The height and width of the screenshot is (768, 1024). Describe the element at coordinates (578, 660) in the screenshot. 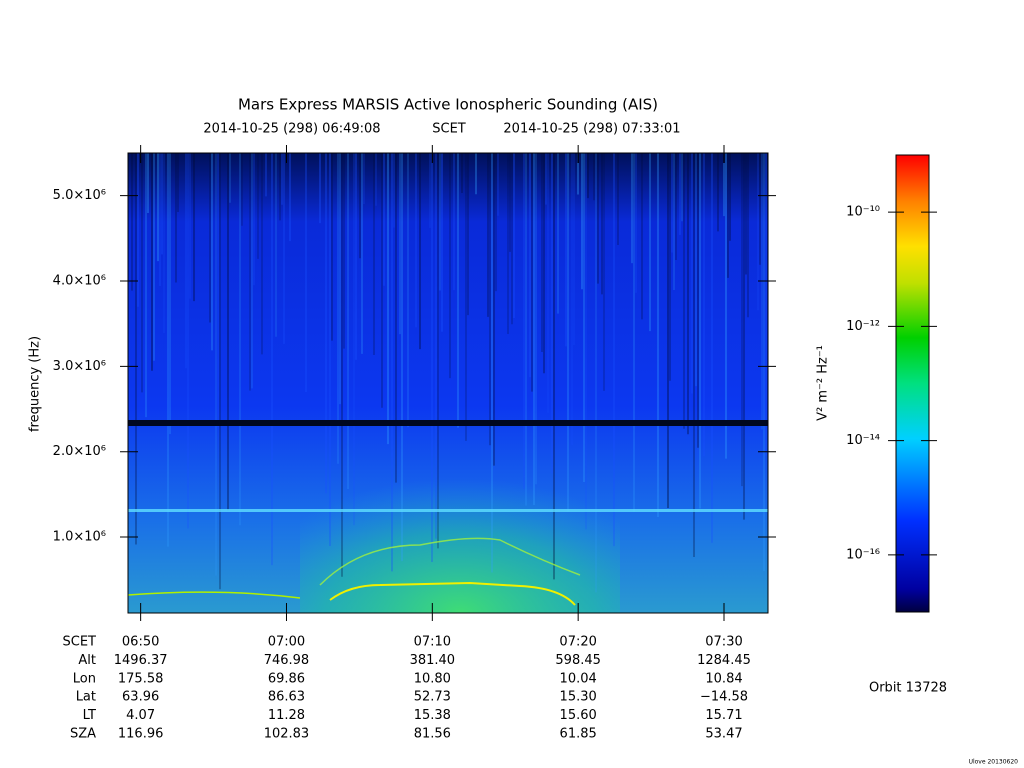

I see `ephemeris-value: 598.45` at that location.